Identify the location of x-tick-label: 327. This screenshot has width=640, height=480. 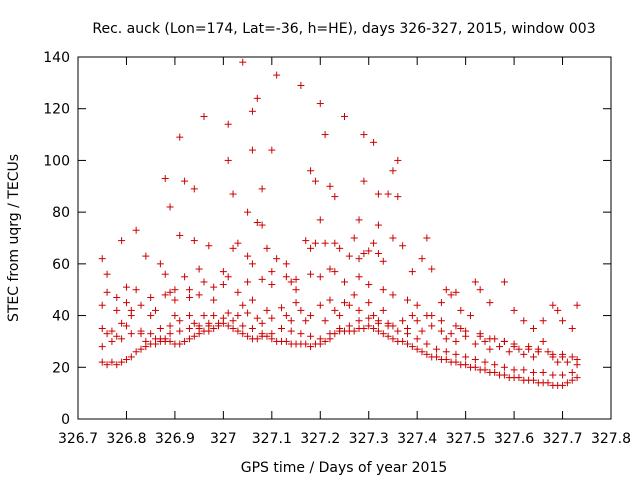
(223, 439).